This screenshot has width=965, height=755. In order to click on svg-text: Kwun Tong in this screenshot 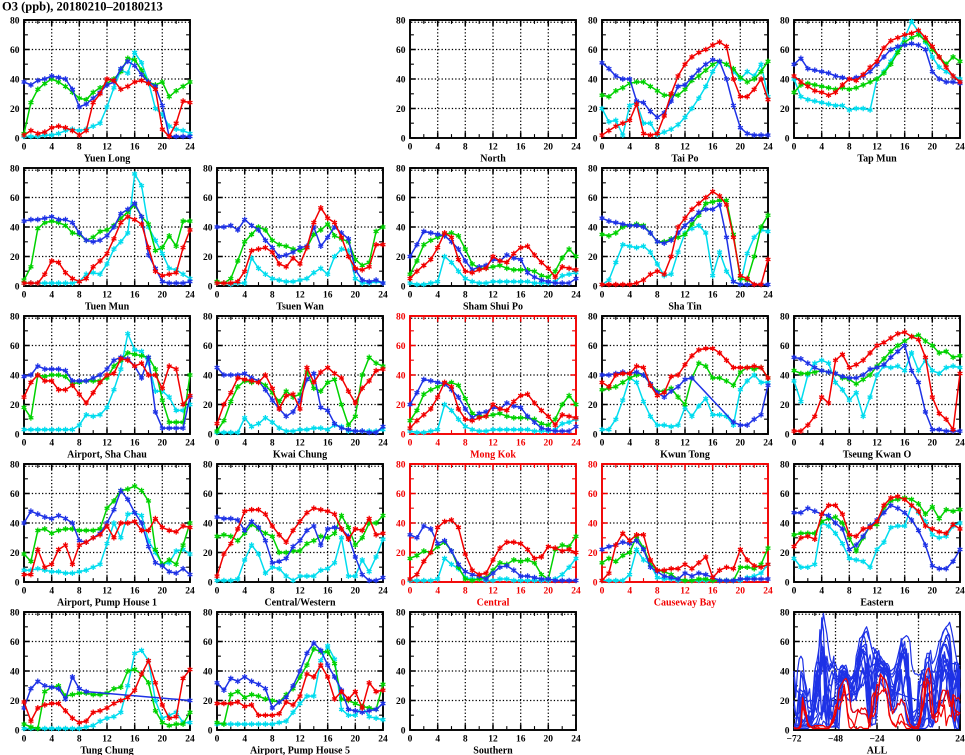, I will do `click(685, 455)`.